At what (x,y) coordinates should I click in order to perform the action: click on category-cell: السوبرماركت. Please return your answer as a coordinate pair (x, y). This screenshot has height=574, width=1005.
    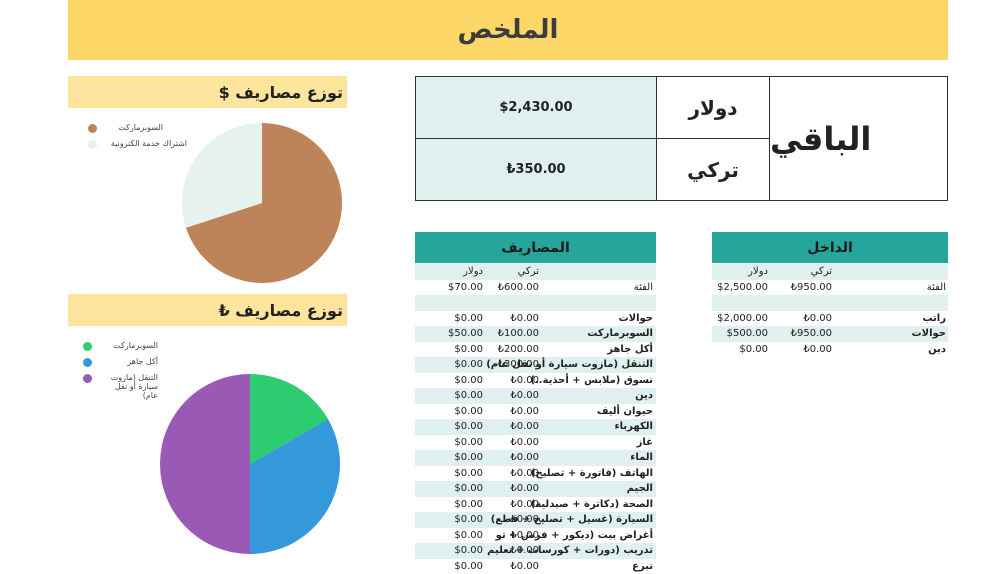
    Looking at the image, I should click on (620, 334).